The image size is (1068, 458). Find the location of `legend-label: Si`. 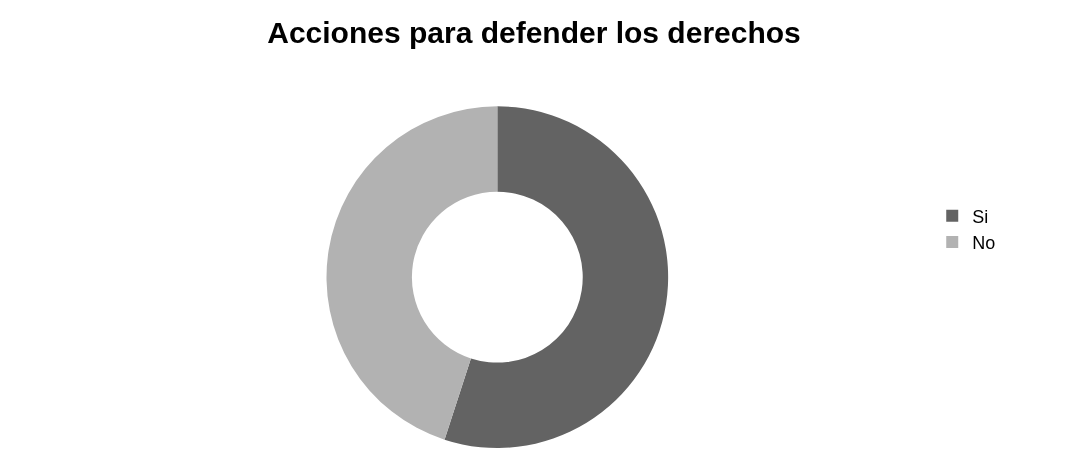

legend-label: Si is located at coordinates (980, 216).